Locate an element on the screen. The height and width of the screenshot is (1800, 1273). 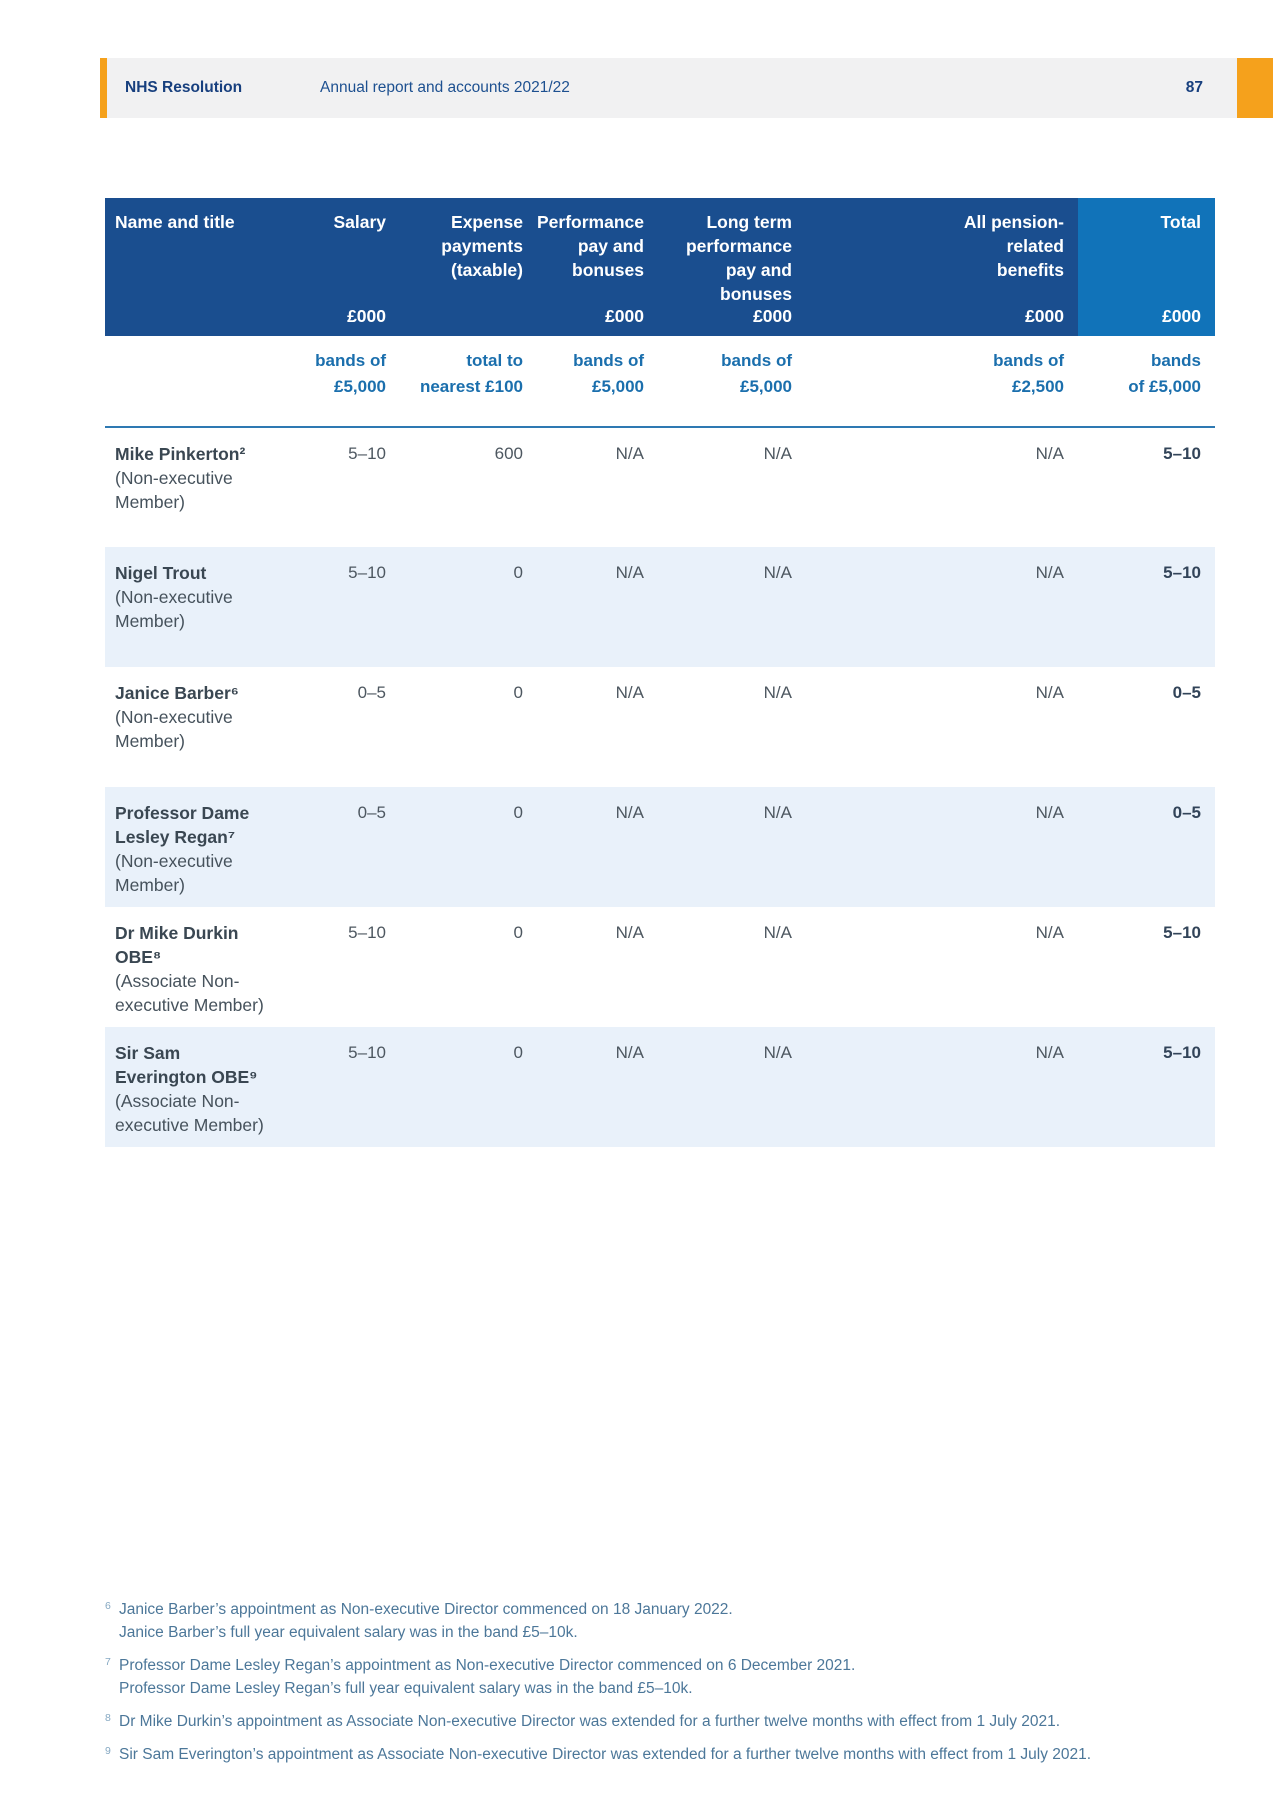
column-label: Expense payments (taxable) is located at coordinates (482, 246).